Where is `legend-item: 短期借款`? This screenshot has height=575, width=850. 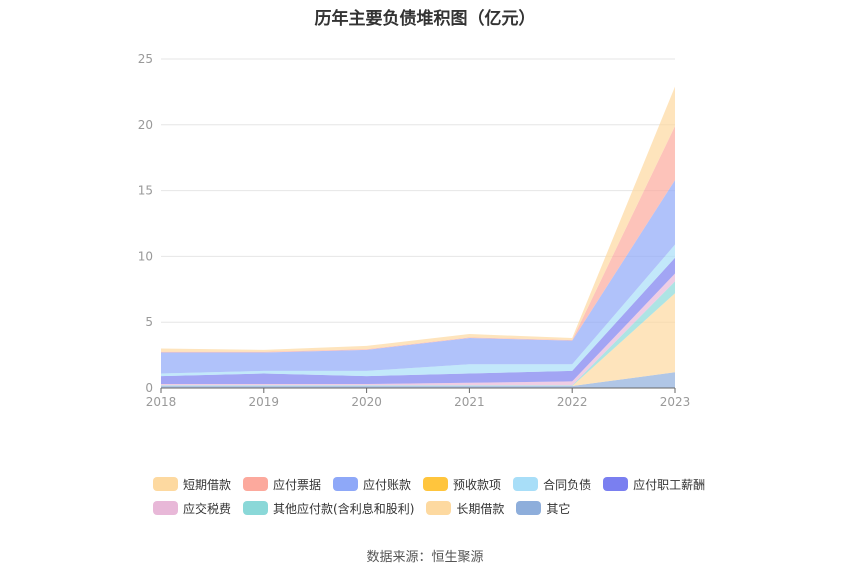 legend-item: 短期借款 is located at coordinates (192, 484).